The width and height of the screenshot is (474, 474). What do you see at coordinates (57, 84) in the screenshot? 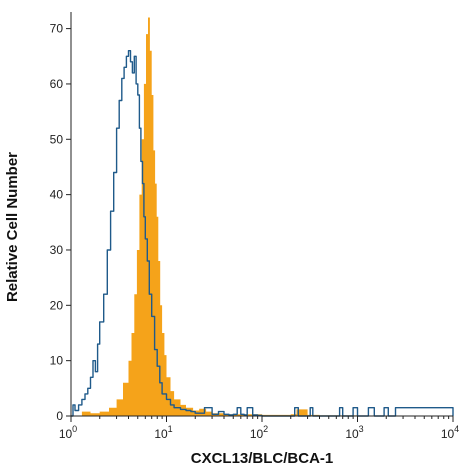
I see `y-tick-label: 60` at bounding box center [57, 84].